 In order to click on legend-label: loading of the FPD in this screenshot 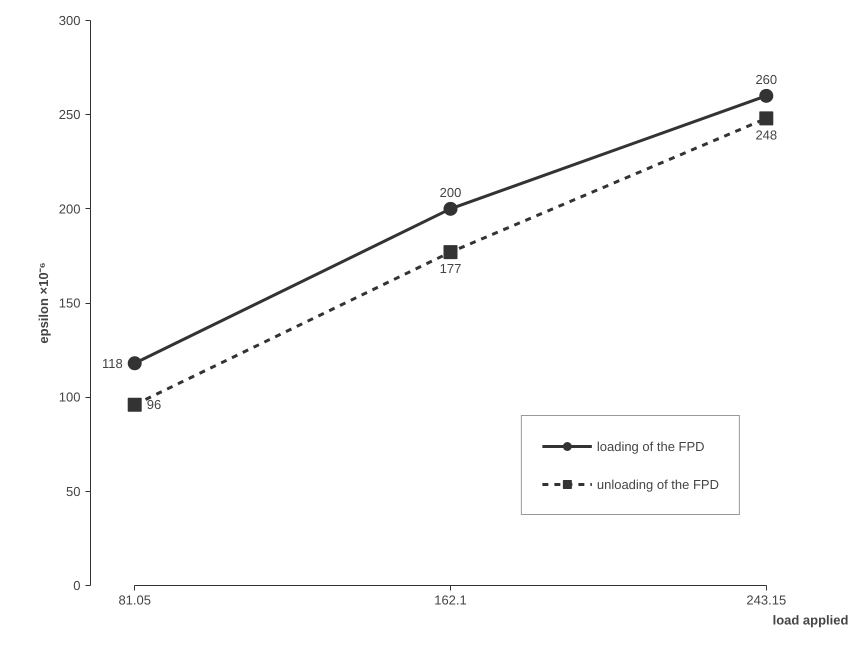, I will do `click(650, 446)`.